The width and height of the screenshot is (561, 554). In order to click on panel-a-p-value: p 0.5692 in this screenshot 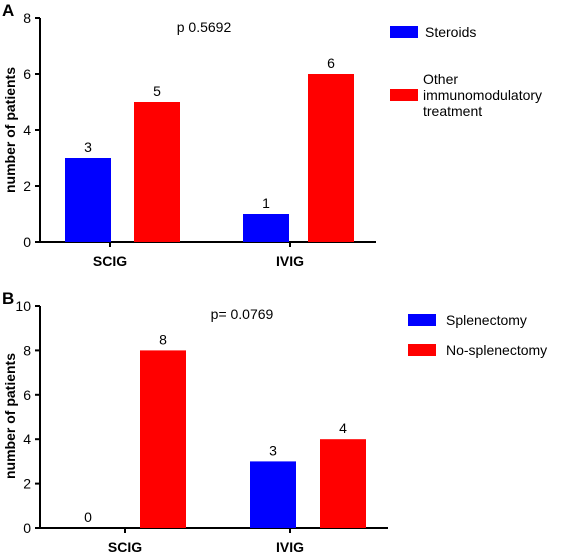, I will do `click(204, 27)`.